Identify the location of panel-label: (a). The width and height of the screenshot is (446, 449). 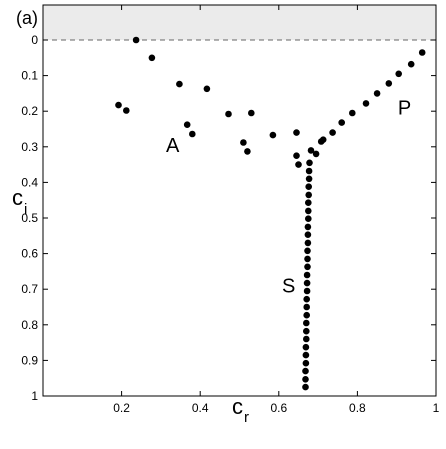
(27, 18).